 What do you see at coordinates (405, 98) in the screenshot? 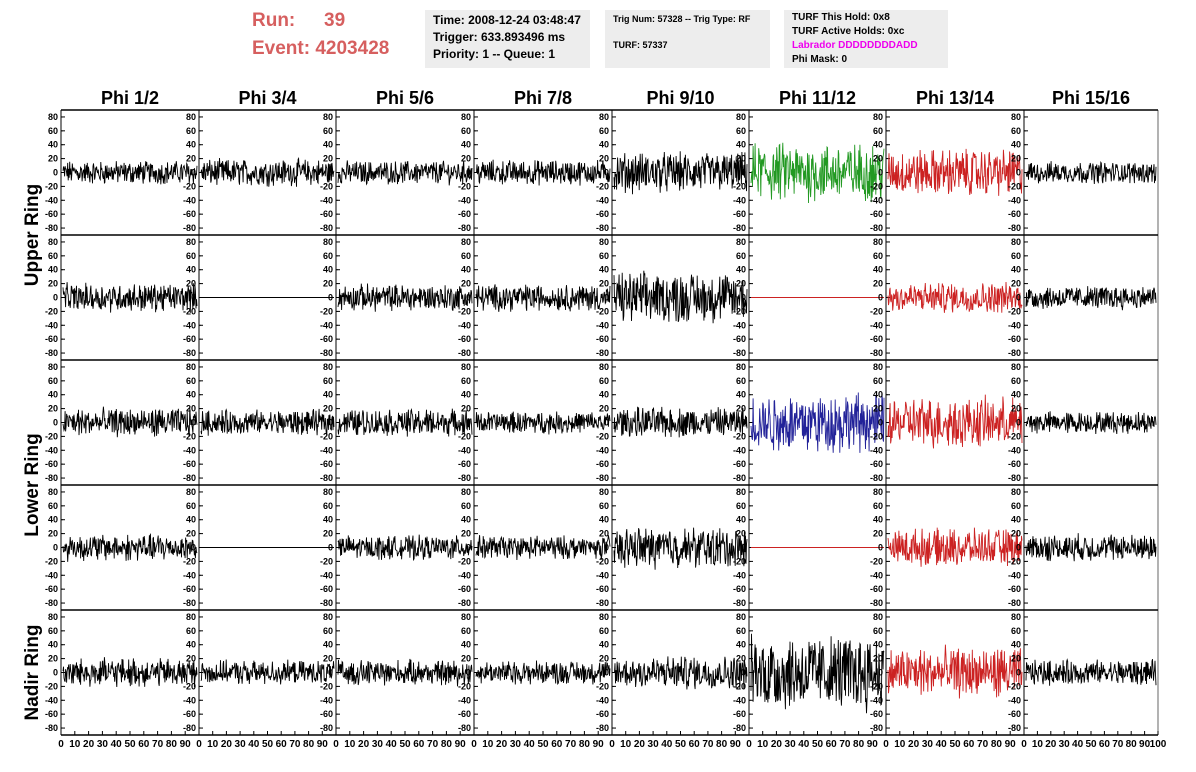
I see `column-title-3: Phi 5/6` at bounding box center [405, 98].